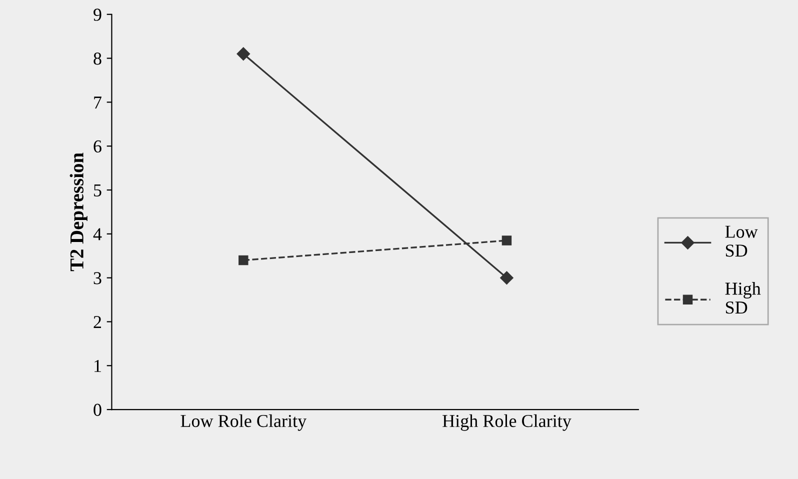  Describe the element at coordinates (741, 241) in the screenshot. I see `legend-label: Low SD` at that location.